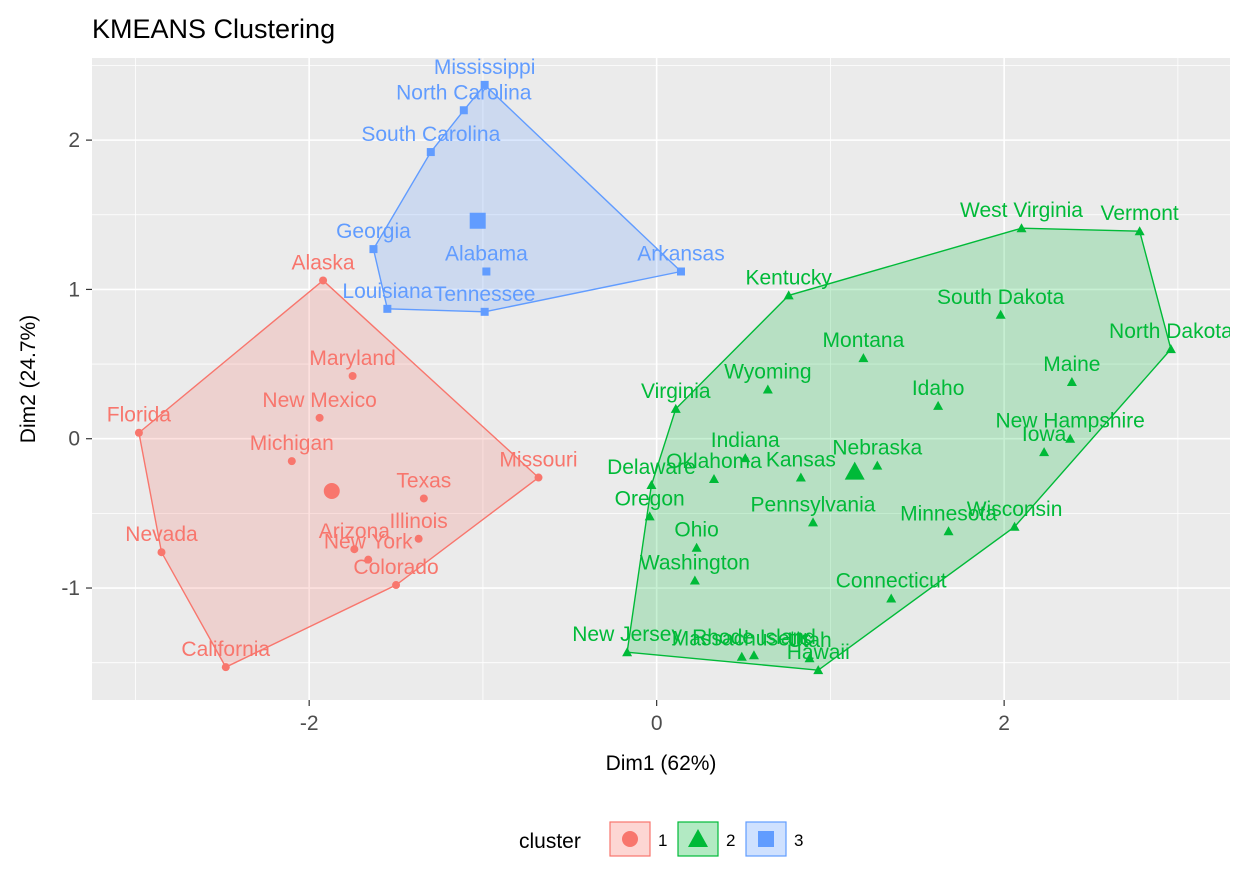 The height and width of the screenshot is (886, 1240). I want to click on point-south-carolina, so click(430, 152).